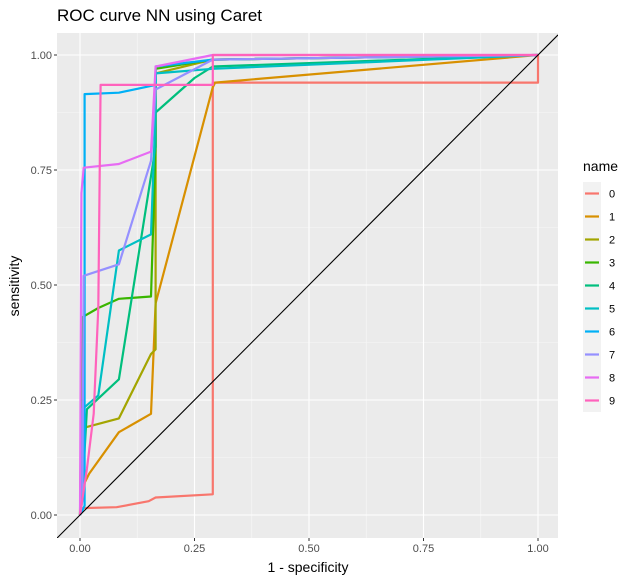 This screenshot has height=582, width=634. Describe the element at coordinates (599, 308) in the screenshot. I see `legend-item-5: 5` at that location.